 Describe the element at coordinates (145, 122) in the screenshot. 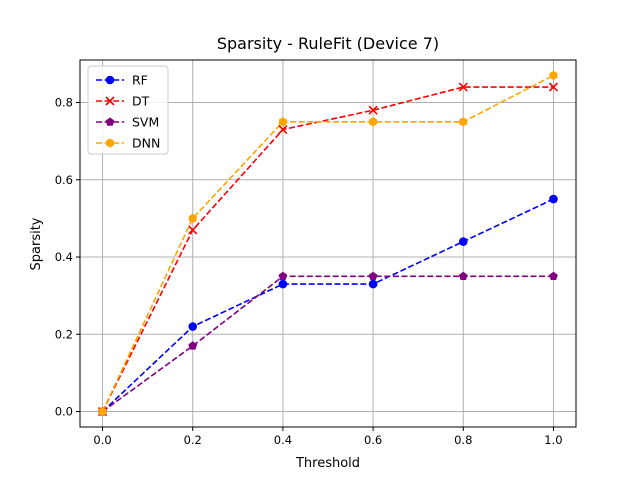

I see `legend-label-svm: SVM` at that location.